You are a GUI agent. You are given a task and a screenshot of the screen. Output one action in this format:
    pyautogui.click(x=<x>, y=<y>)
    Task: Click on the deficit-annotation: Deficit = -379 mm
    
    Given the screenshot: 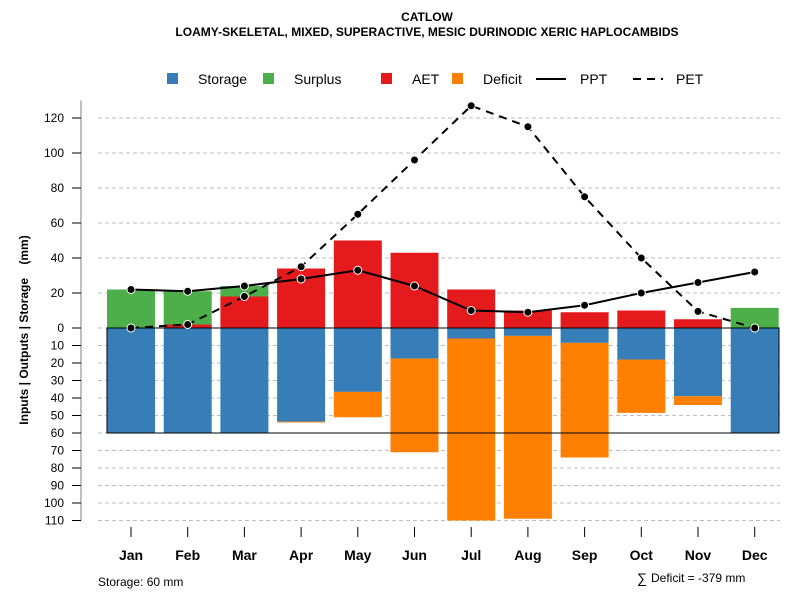 What is the action you would take?
    pyautogui.click(x=698, y=578)
    